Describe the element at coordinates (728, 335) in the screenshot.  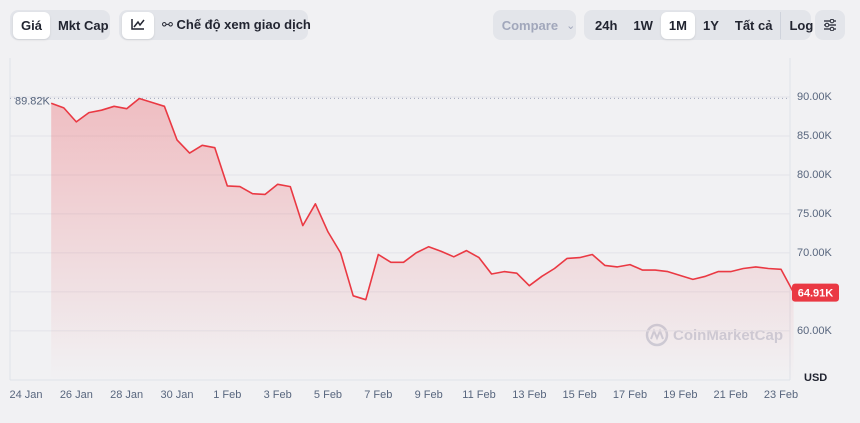
I see `watermark-text: CoinMarketCap` at that location.